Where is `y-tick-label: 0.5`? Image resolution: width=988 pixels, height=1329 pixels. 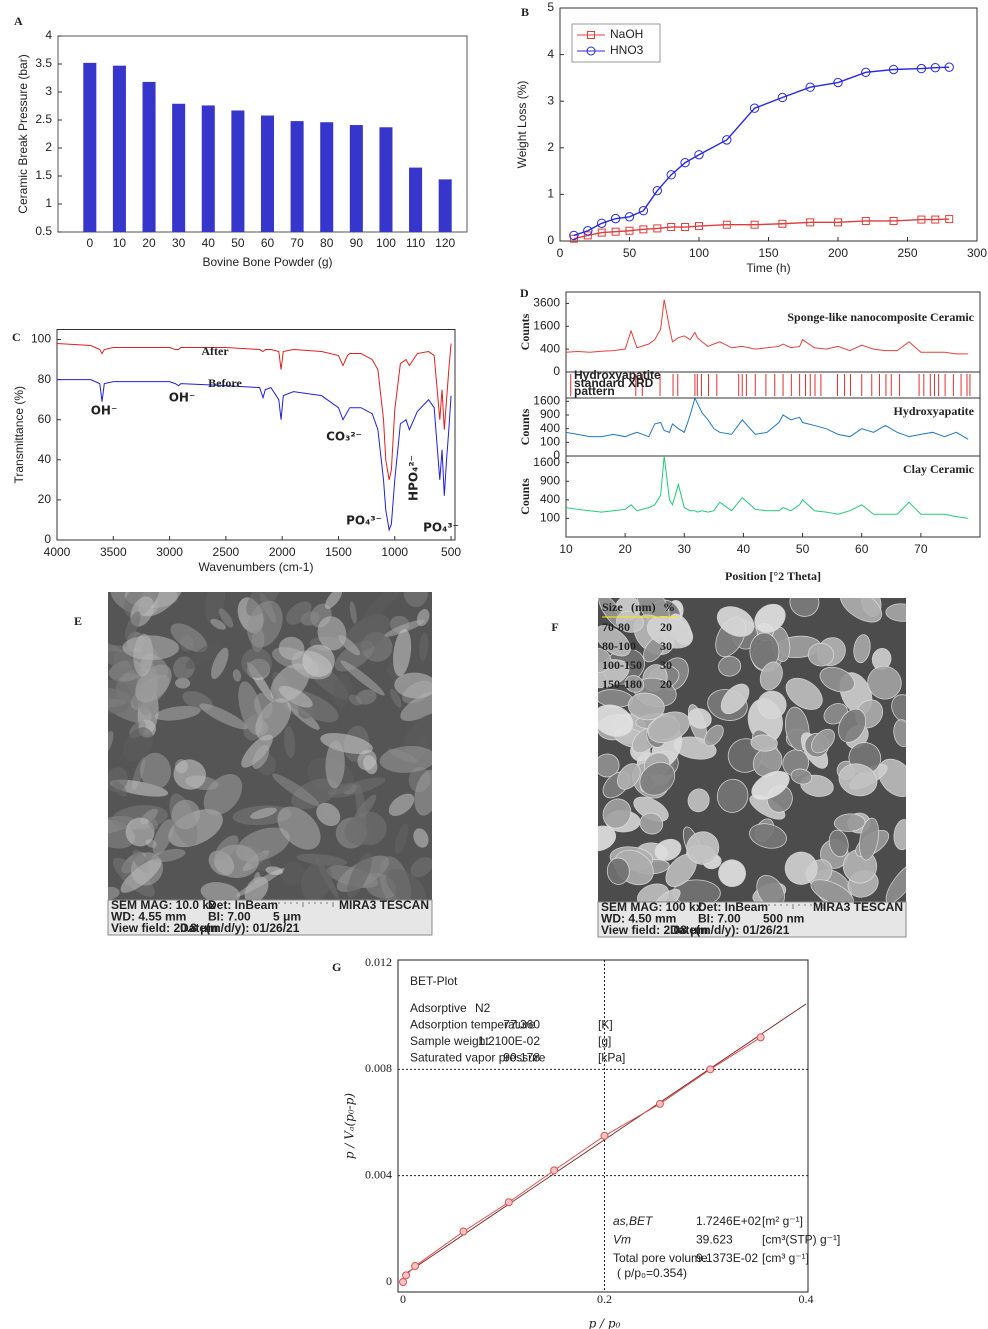 y-tick-label: 0.5 is located at coordinates (43, 231).